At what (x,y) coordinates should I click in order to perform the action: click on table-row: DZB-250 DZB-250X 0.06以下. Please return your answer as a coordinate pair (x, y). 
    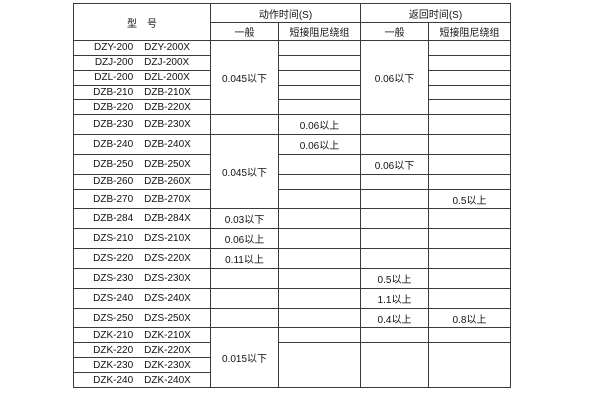
    Looking at the image, I should click on (292, 164).